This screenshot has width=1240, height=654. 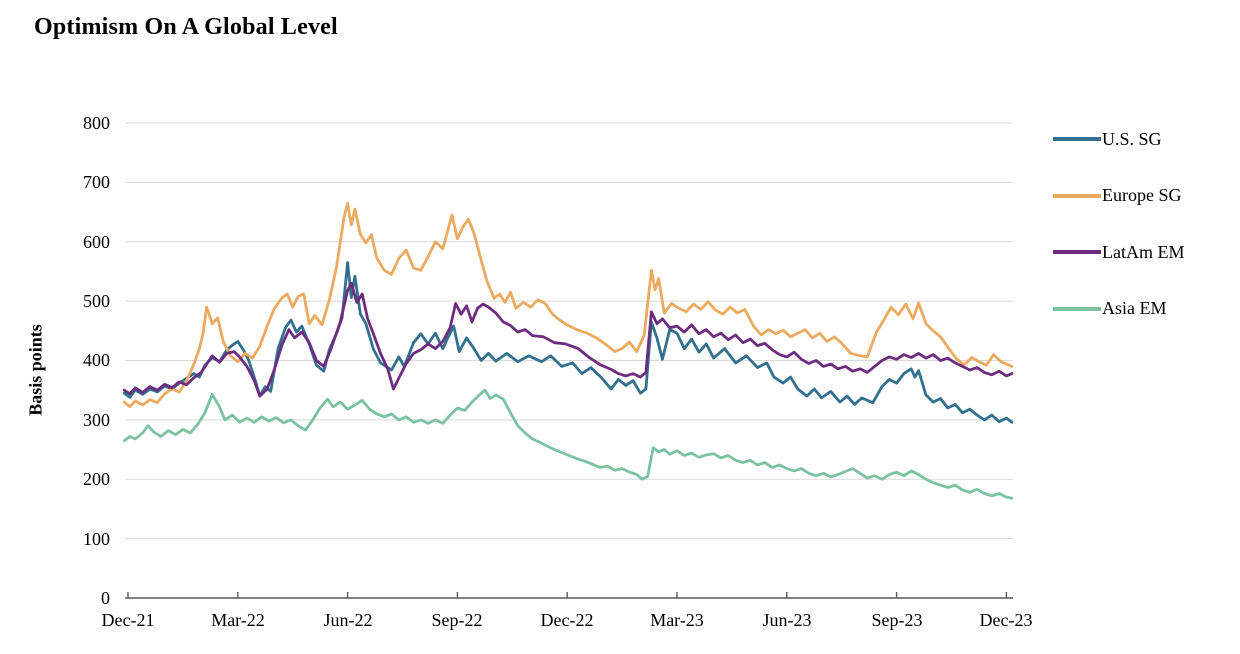 What do you see at coordinates (96, 242) in the screenshot?
I see `y-tick-label: 600` at bounding box center [96, 242].